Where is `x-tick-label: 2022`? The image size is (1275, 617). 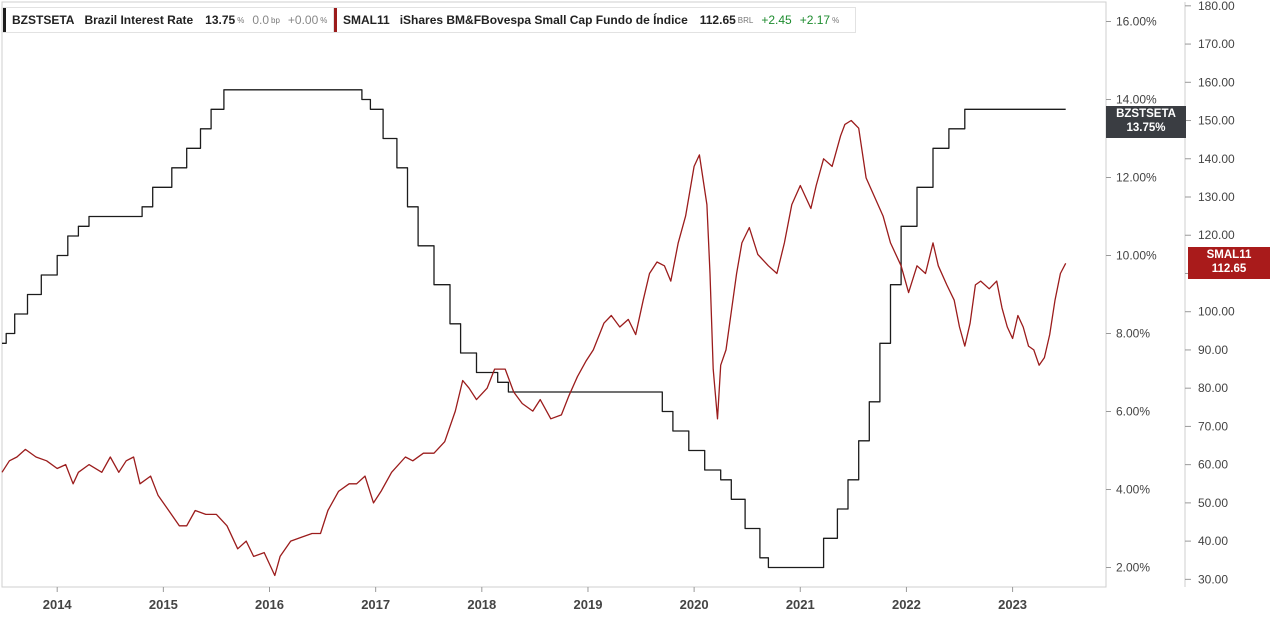
x-tick-label: 2022 is located at coordinates (906, 604).